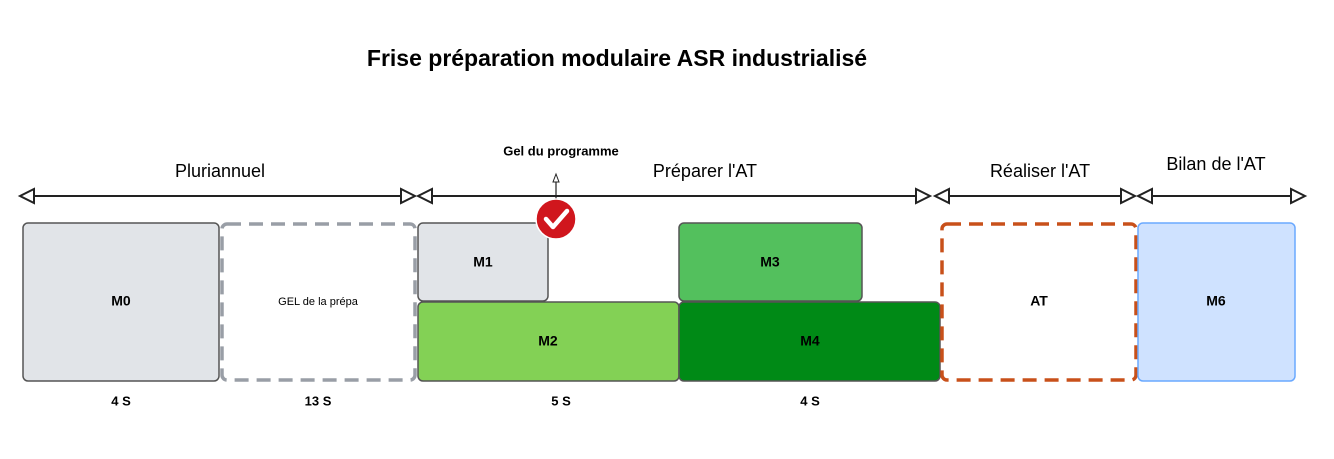  I want to click on box-m1, so click(483, 262).